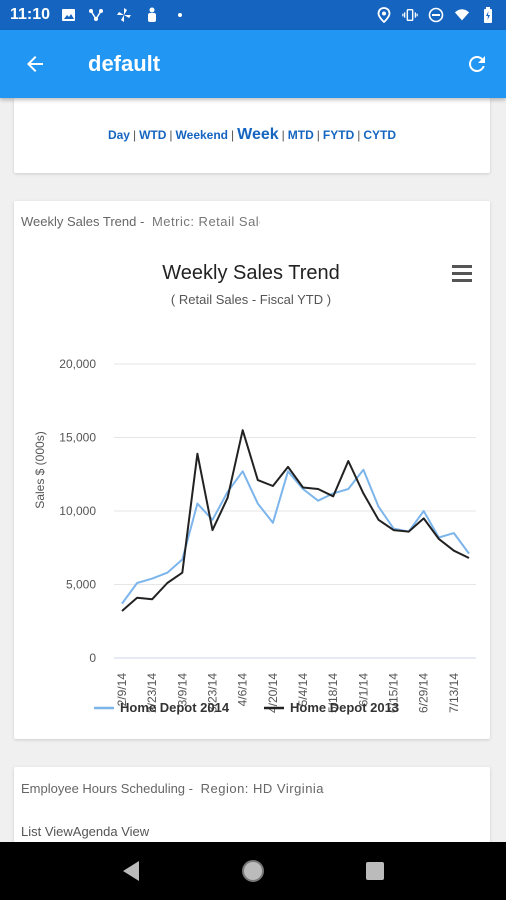 Image resolution: width=506 pixels, height=900 pixels. What do you see at coordinates (68, 15) in the screenshot?
I see `image-icon` at bounding box center [68, 15].